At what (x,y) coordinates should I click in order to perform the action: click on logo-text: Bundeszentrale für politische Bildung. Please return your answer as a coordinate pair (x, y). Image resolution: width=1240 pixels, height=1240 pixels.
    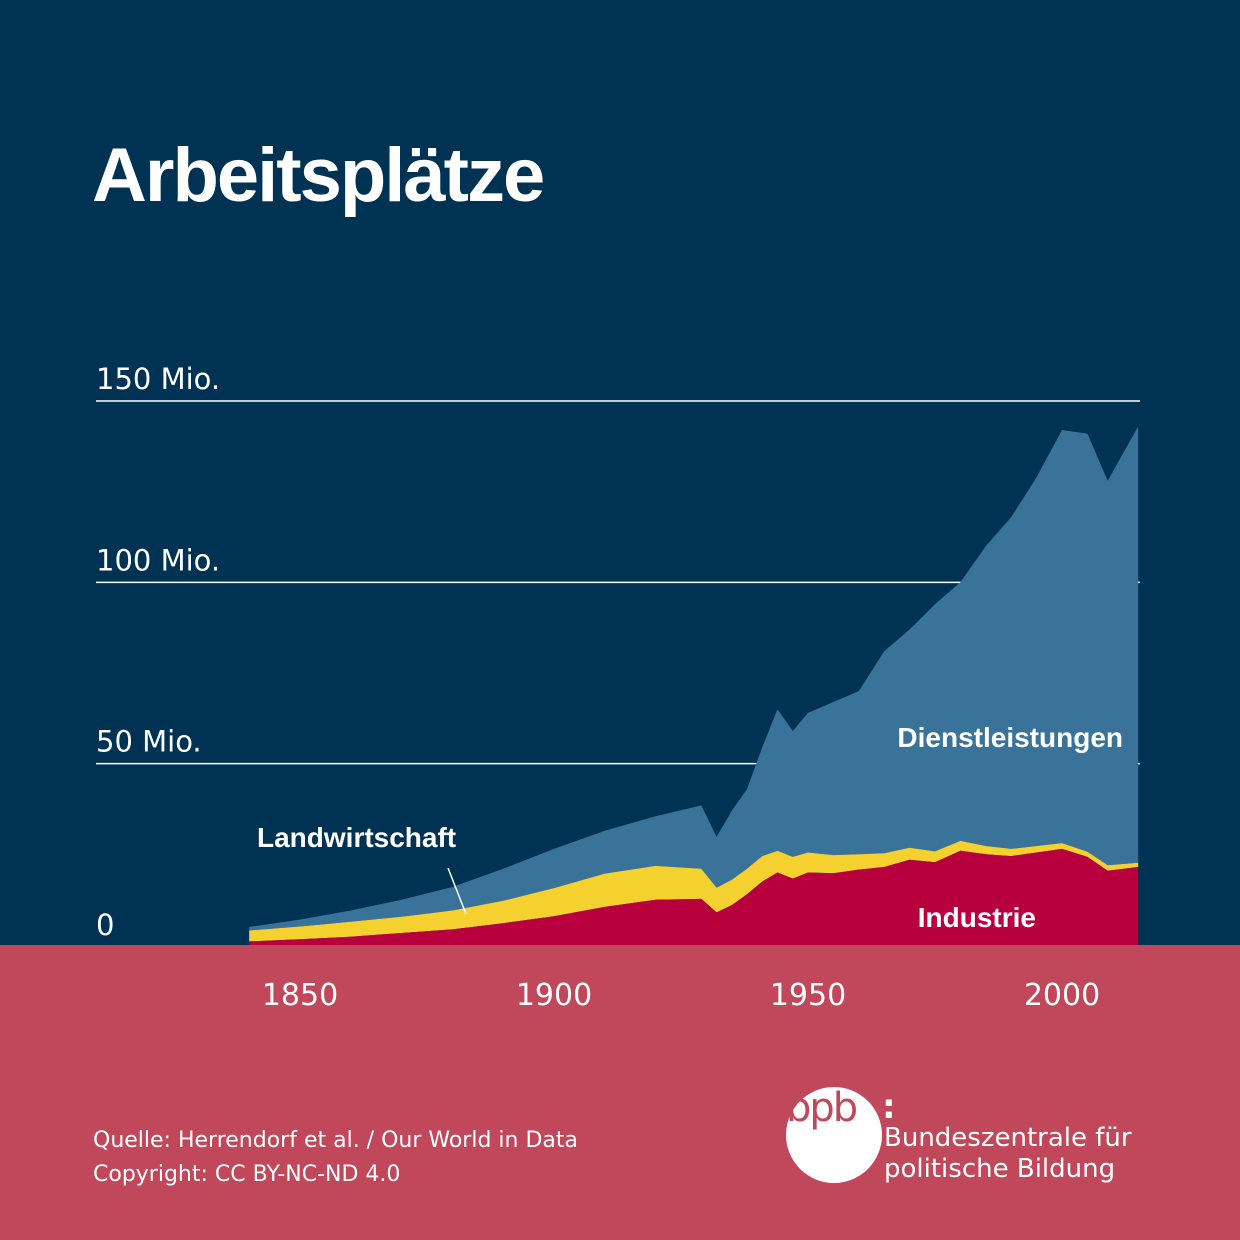
    Looking at the image, I should click on (1008, 1154).